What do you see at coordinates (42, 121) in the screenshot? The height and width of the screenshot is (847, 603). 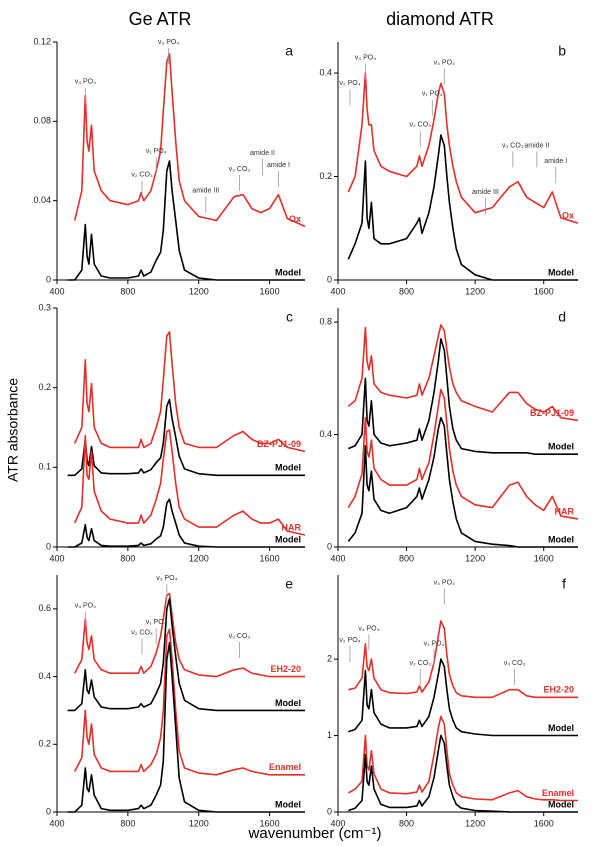 I see `y-tick-label: 0.08` at bounding box center [42, 121].